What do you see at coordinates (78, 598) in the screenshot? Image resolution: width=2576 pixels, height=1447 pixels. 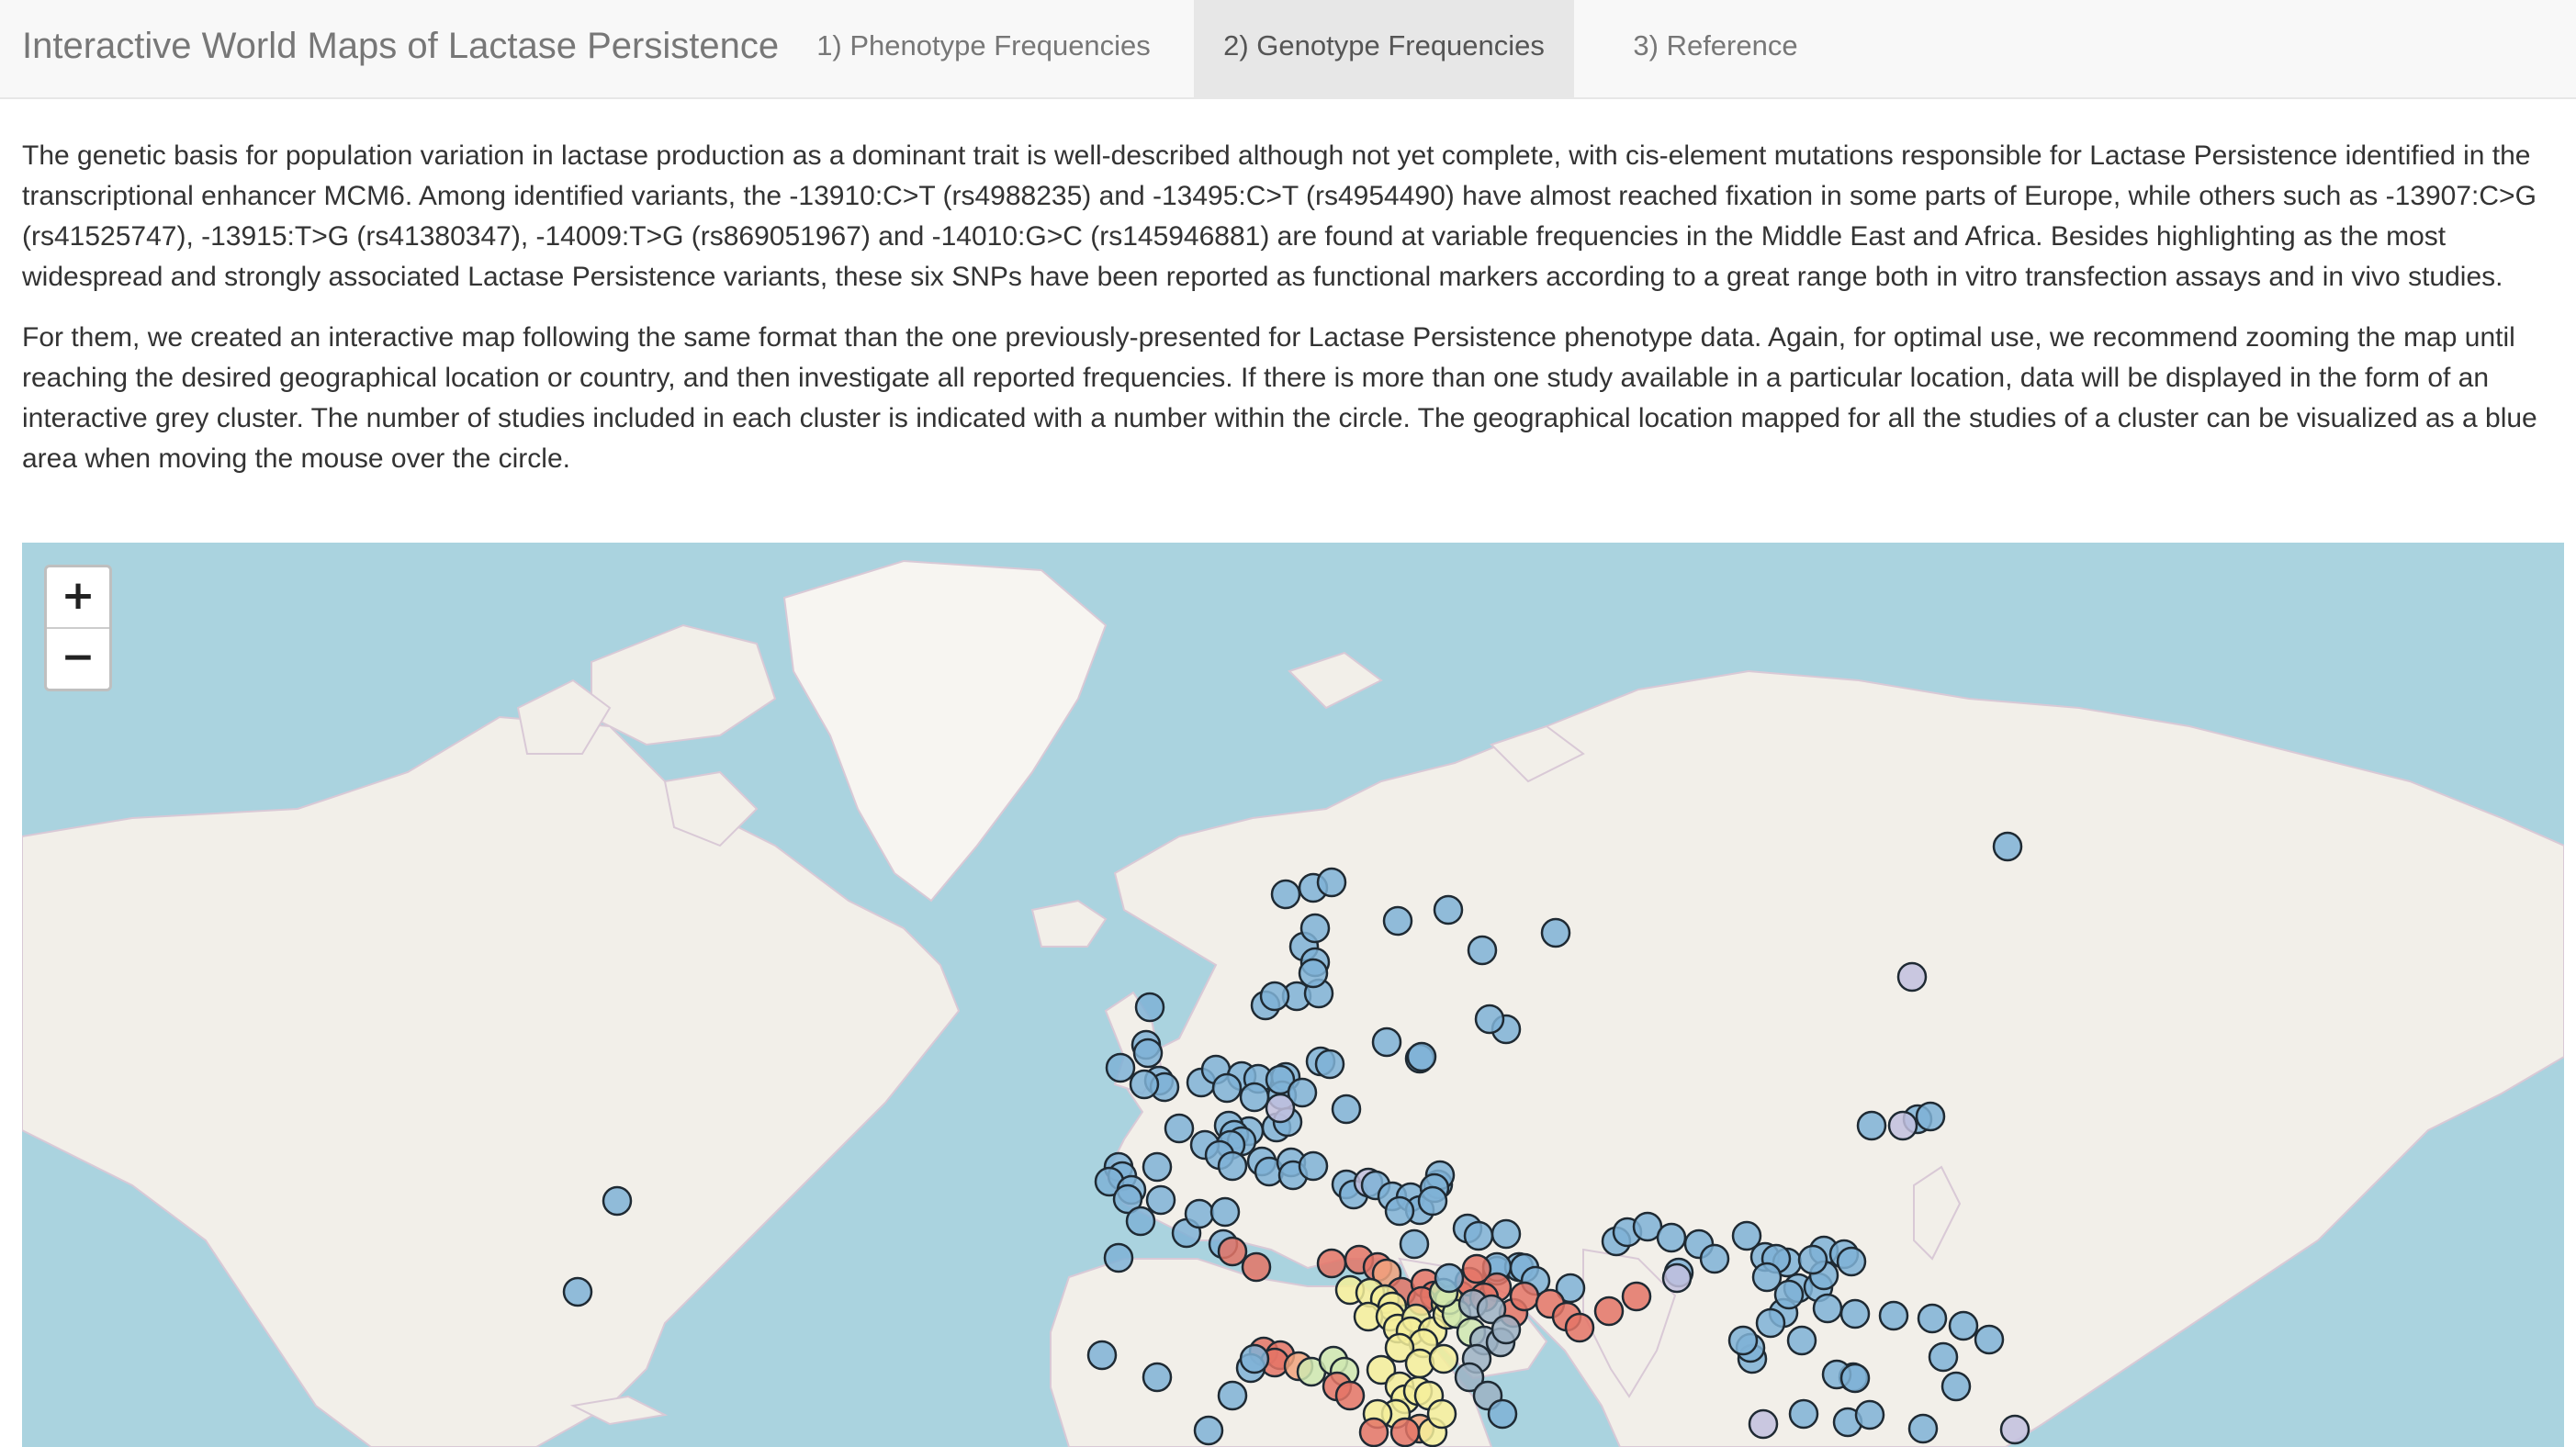 I see `zoom-in-button: +` at bounding box center [78, 598].